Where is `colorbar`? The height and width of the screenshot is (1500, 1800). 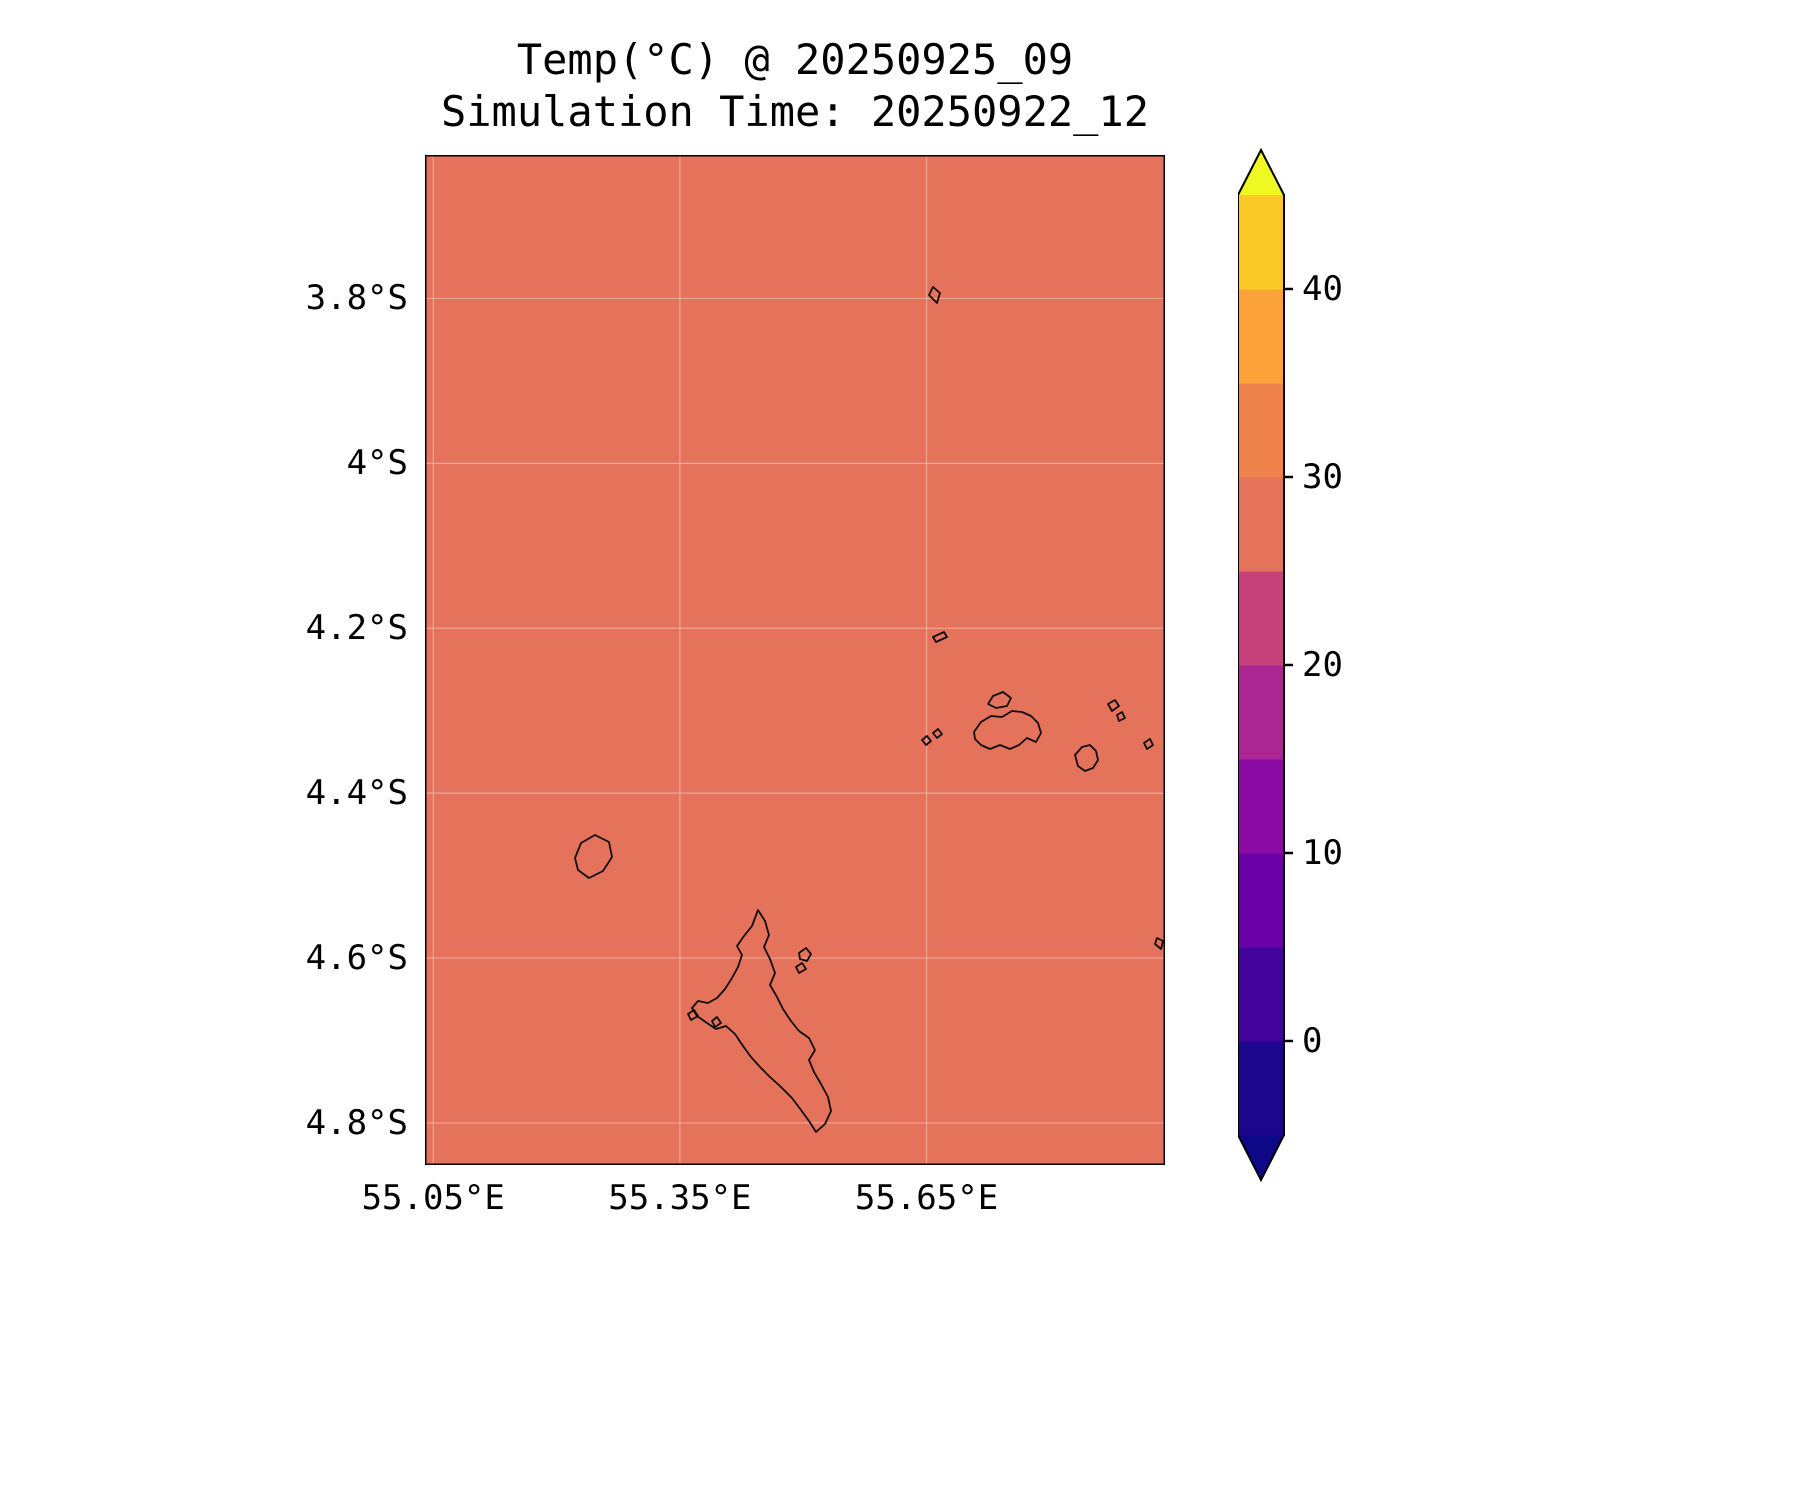
colorbar is located at coordinates (1265, 665).